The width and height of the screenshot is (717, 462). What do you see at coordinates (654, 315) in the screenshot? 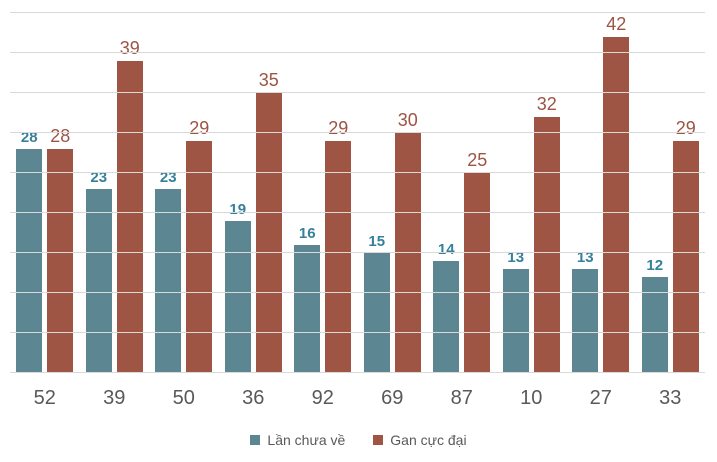
I see `bar-series0-33: 12` at bounding box center [654, 315].